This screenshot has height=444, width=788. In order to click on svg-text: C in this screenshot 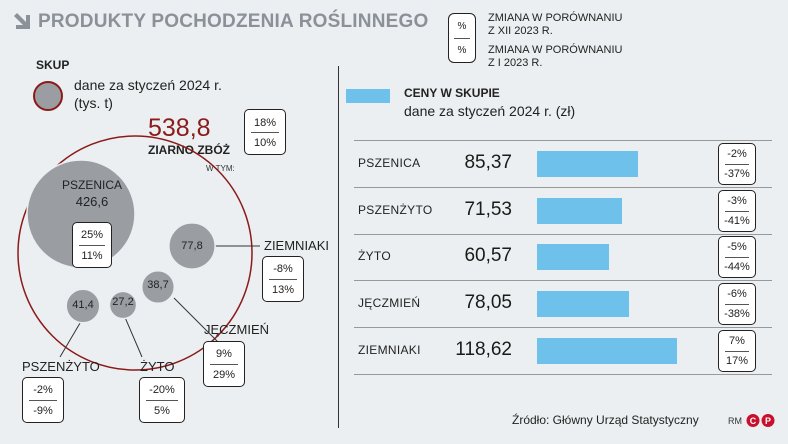, I will do `click(753, 421)`.